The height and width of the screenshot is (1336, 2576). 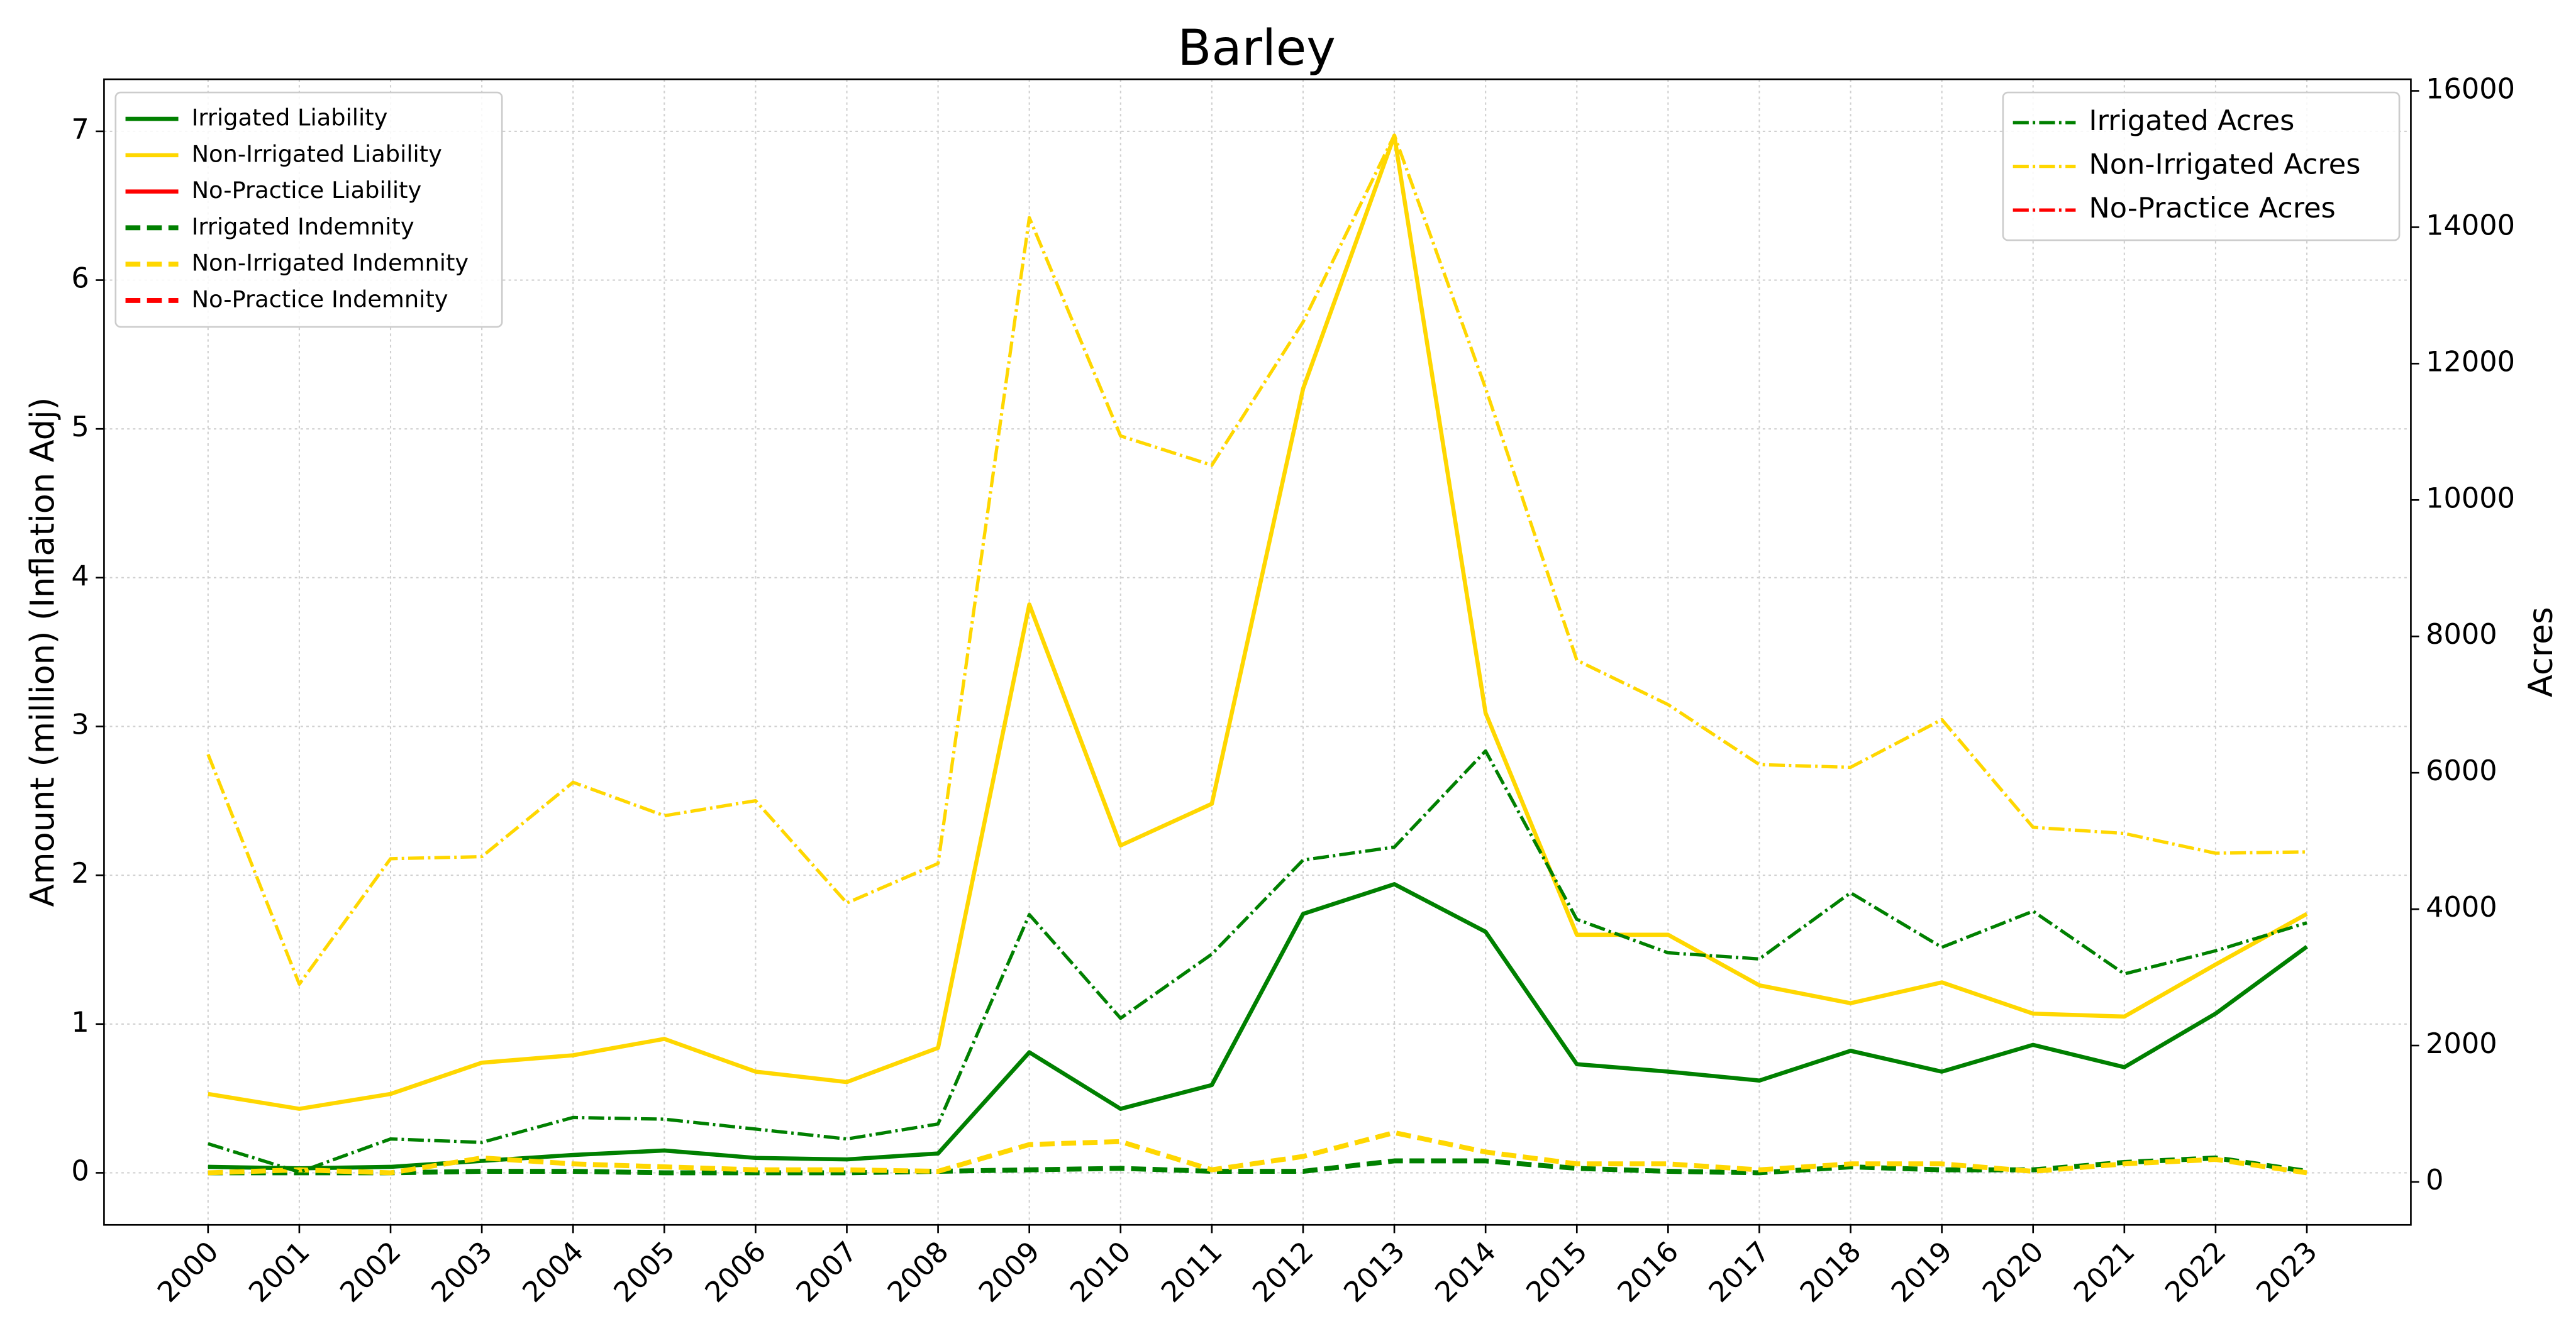 I want to click on y2-tick-label: 10000, so click(x=2470, y=498).